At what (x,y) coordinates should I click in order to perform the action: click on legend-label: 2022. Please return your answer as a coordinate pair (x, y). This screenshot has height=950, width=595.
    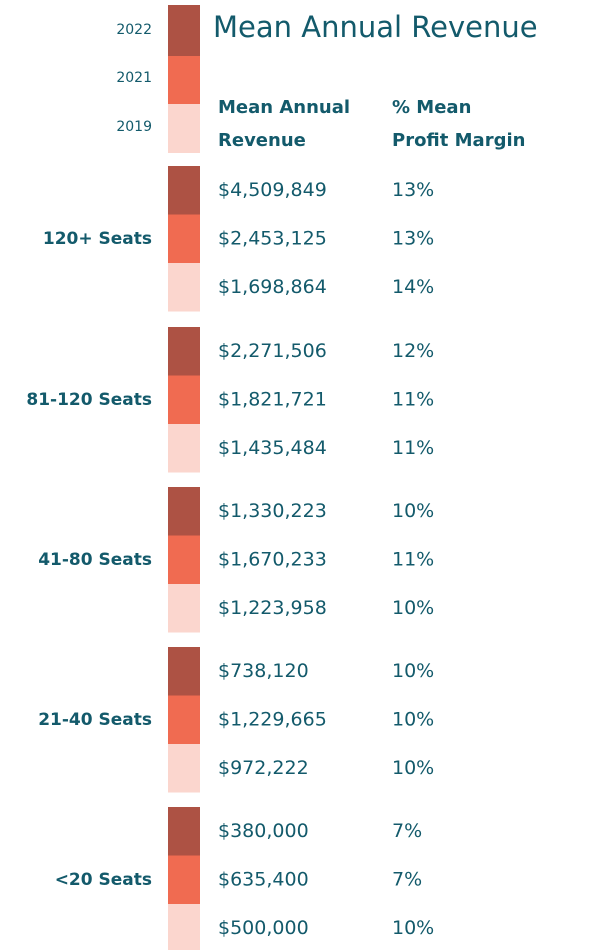
    Looking at the image, I should click on (134, 30).